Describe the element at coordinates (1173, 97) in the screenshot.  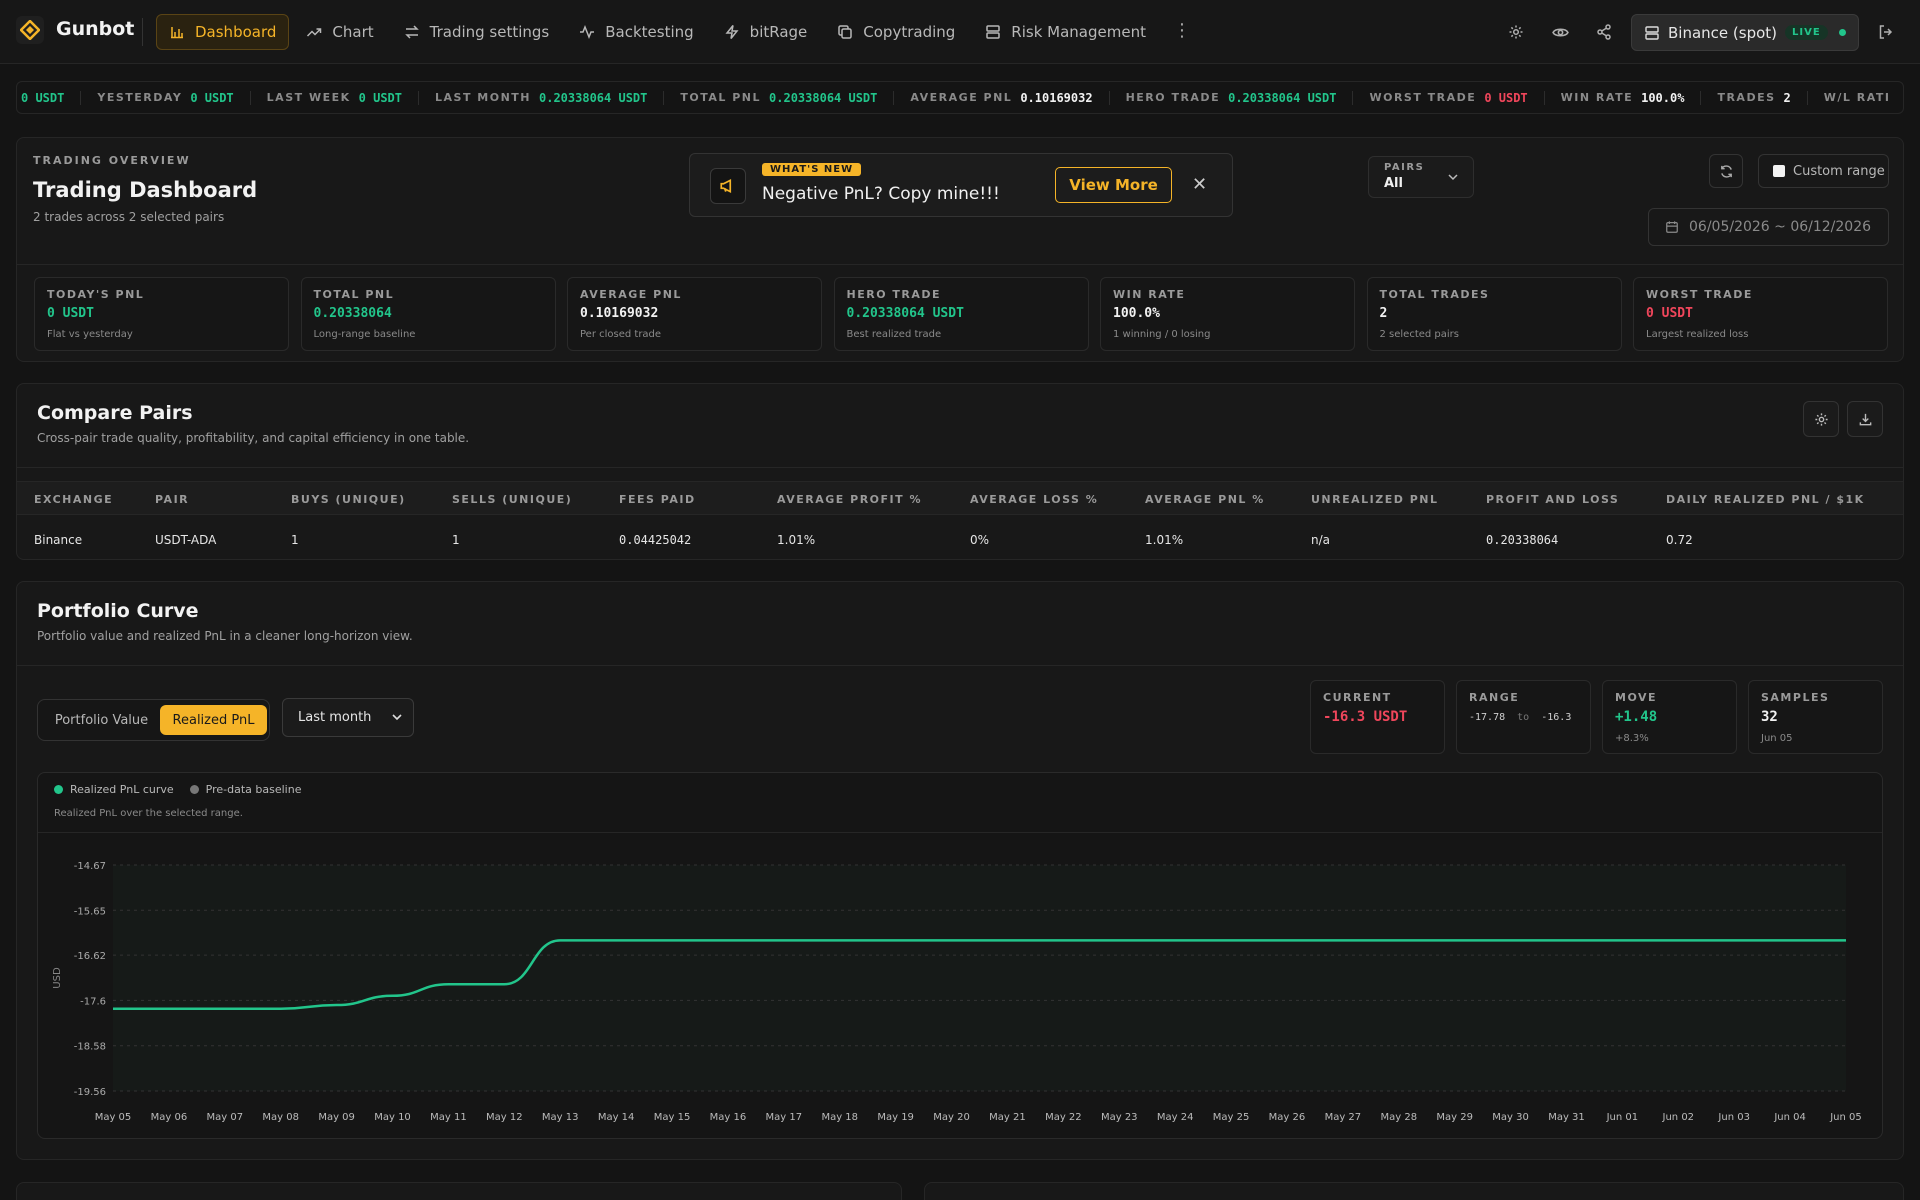
I see `ticker-label: HERO TRADE` at that location.